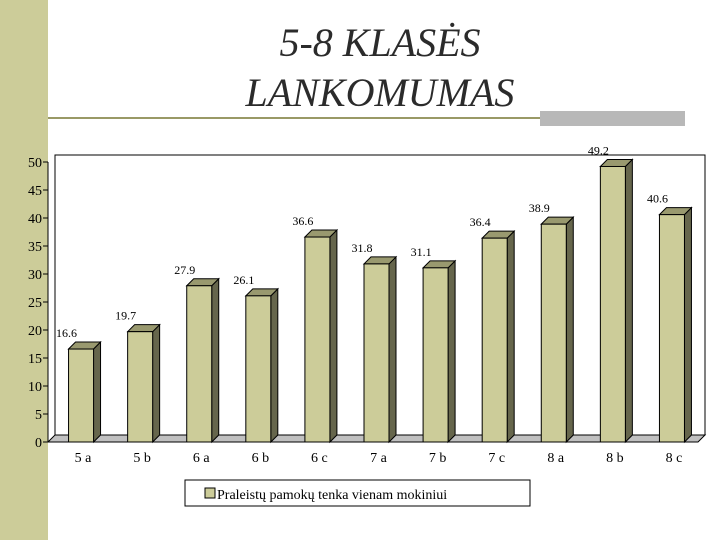 Image resolution: width=720 pixels, height=540 pixels. I want to click on x-tick-label: 7 c, so click(496, 458).